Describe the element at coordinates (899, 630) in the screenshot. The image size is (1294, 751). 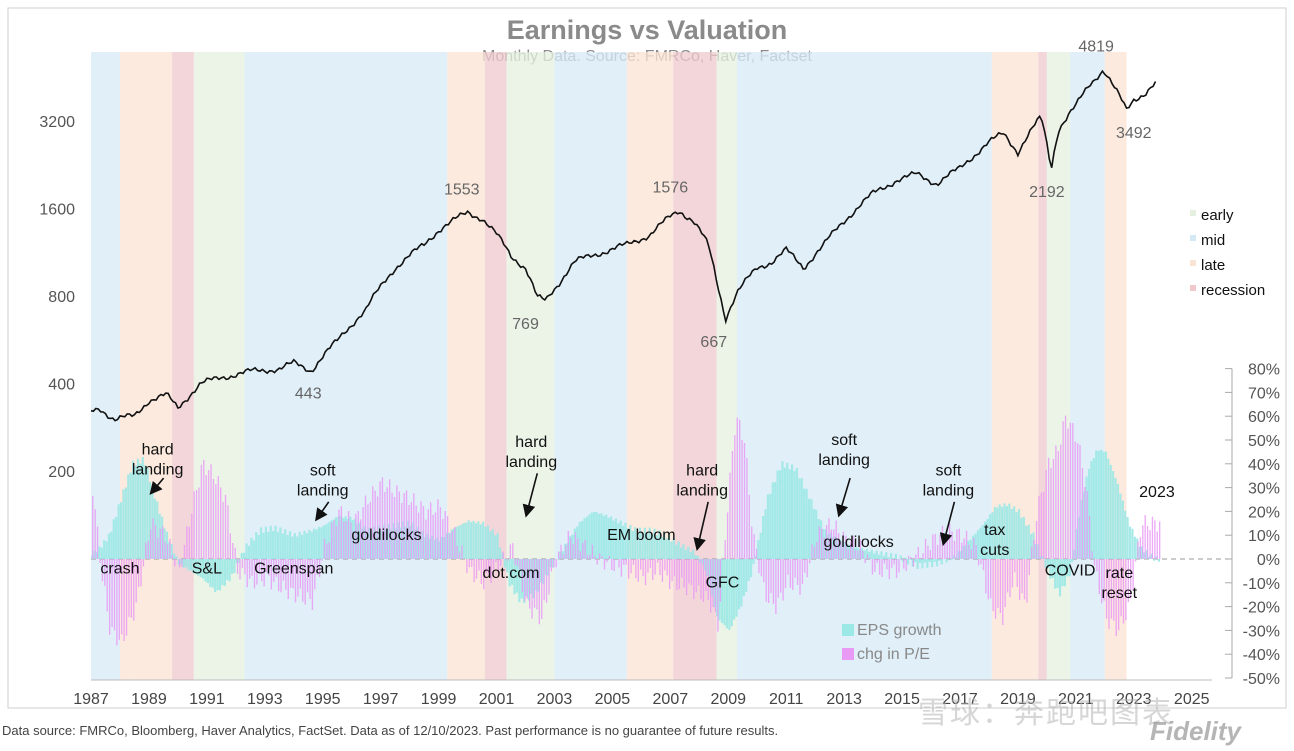
I see `legend-eps-label: EPS growth` at that location.